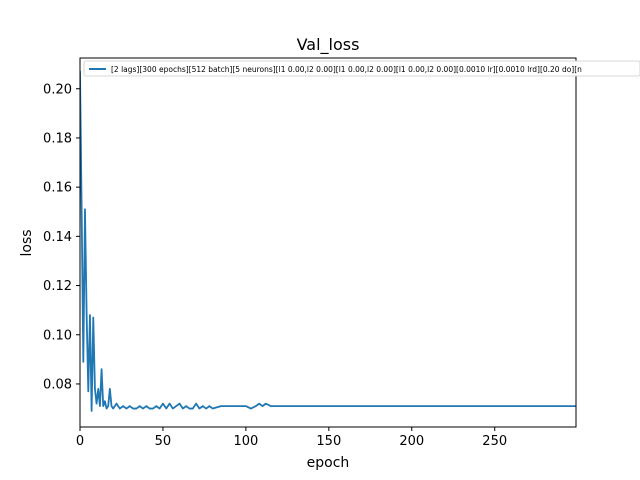 Image resolution: width=640 pixels, height=480 pixels. What do you see at coordinates (57, 188) in the screenshot?
I see `y-tick-label: 0.16` at bounding box center [57, 188].